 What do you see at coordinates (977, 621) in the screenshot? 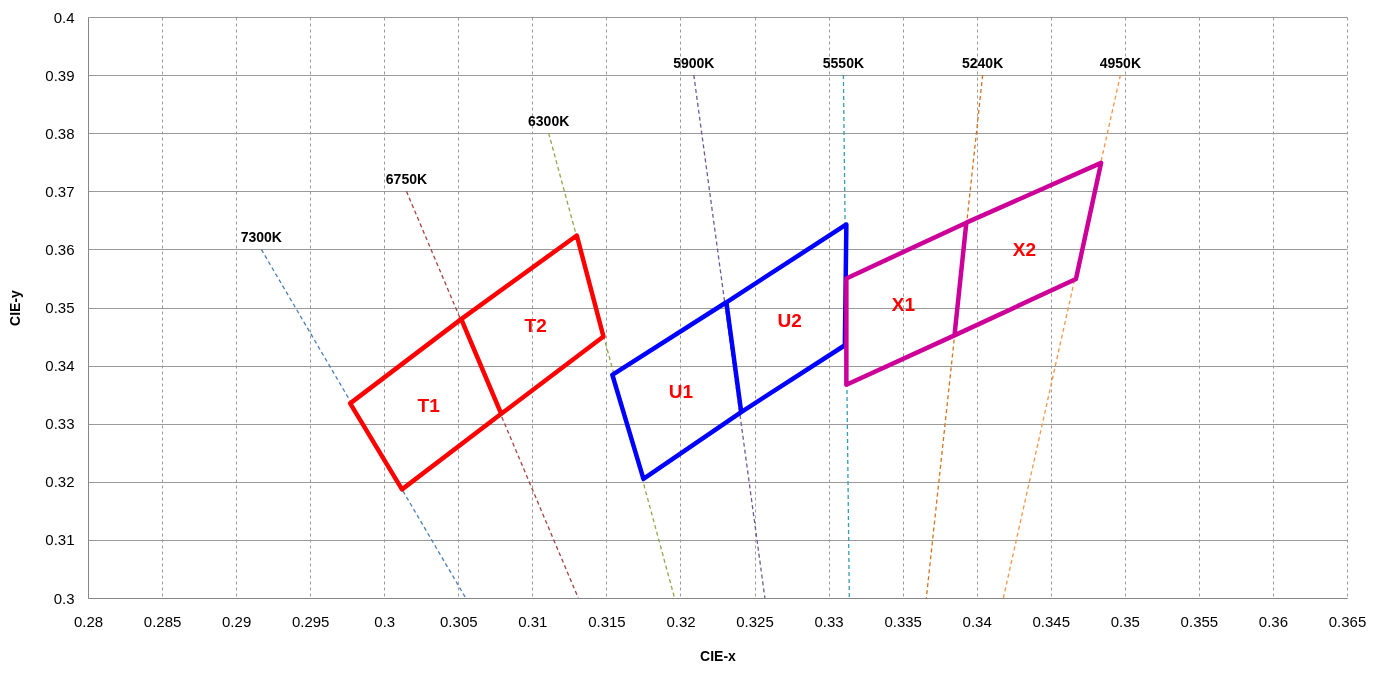
I see `x-tick-label: 0.34` at bounding box center [977, 621].